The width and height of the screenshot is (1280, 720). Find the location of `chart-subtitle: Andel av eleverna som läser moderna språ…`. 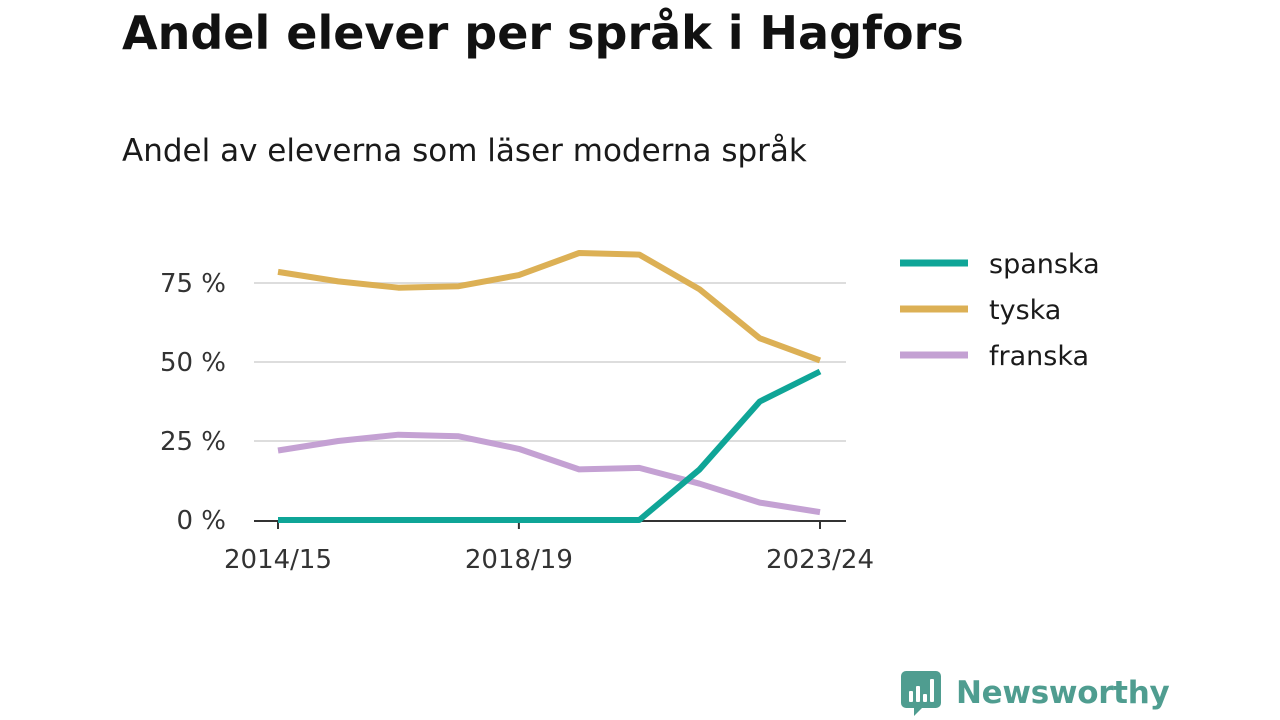

chart-subtitle: Andel av eleverna som läser moderna språ… is located at coordinates (464, 151).